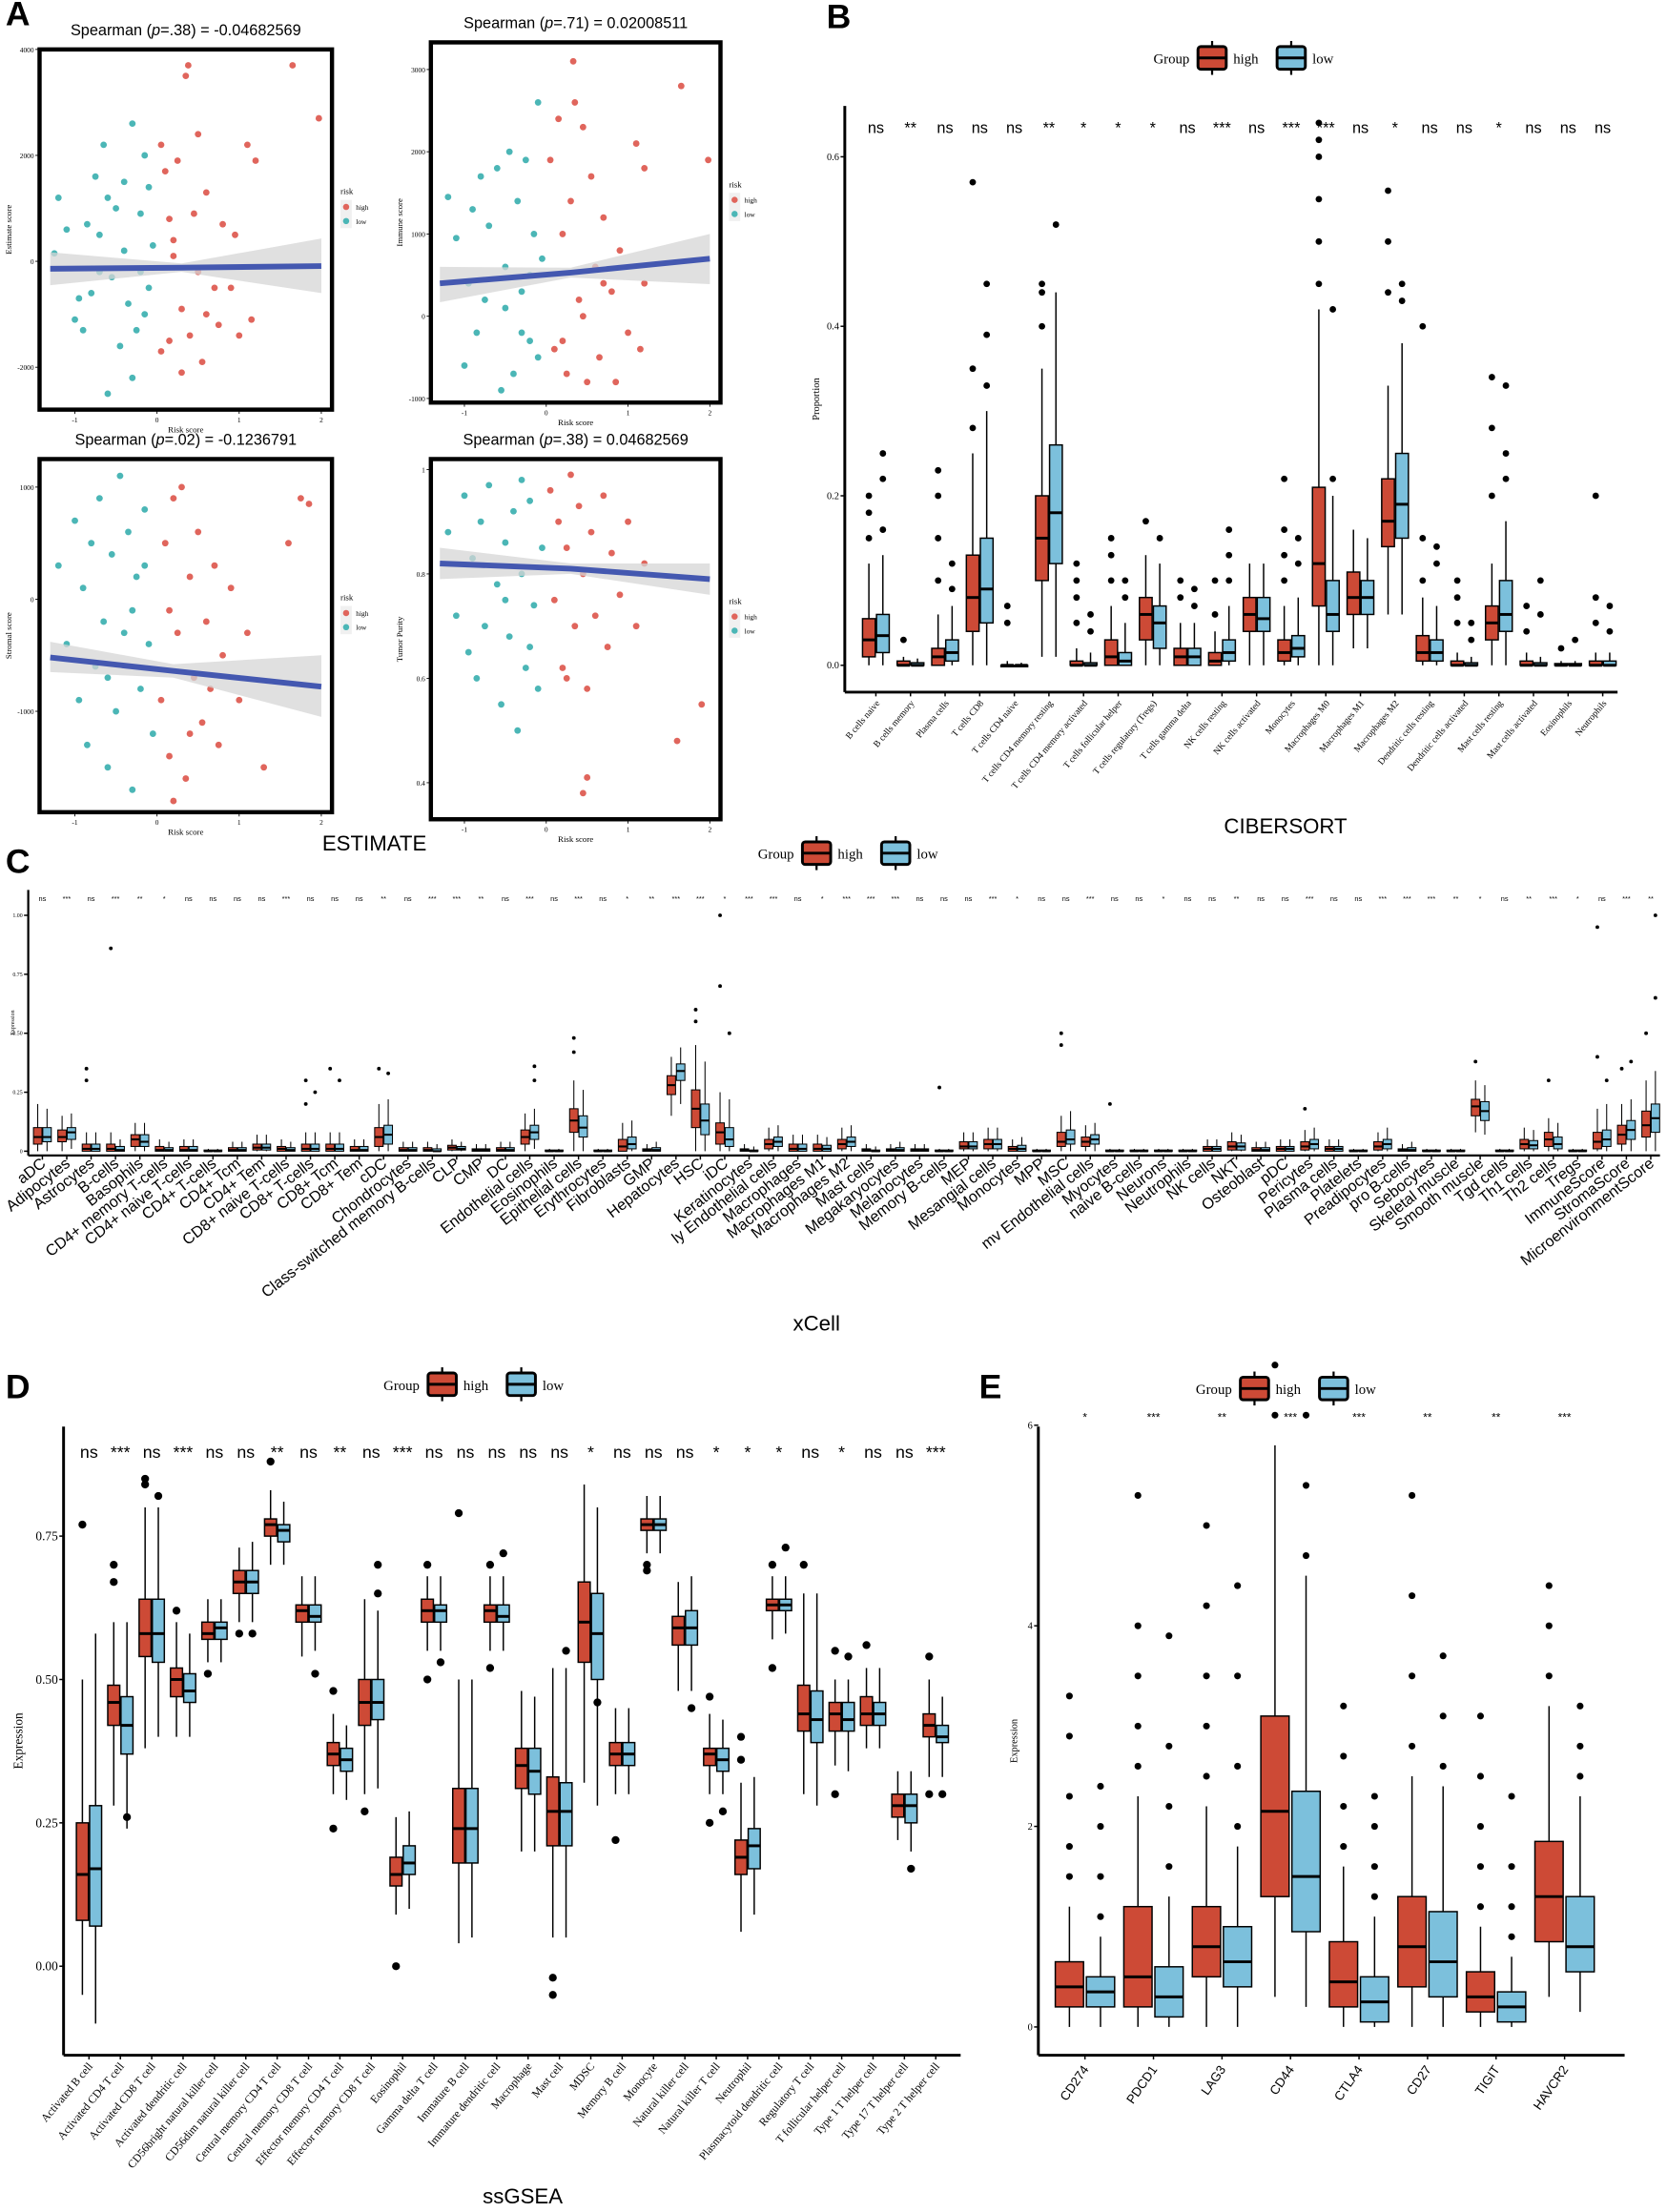  I want to click on box-group: * MDSC, so click(585, 1768).